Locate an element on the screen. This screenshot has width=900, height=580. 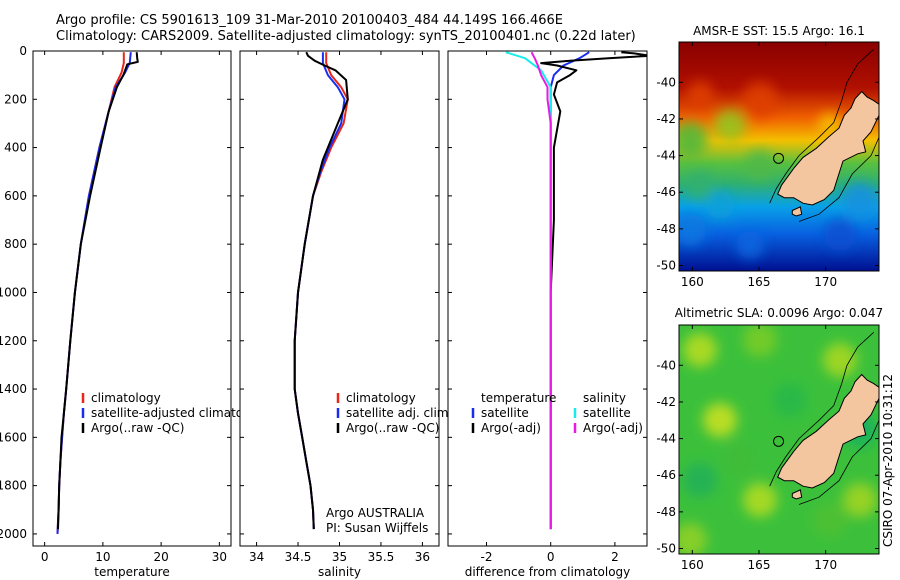
y-tick-label: 600 is located at coordinates (15, 196).